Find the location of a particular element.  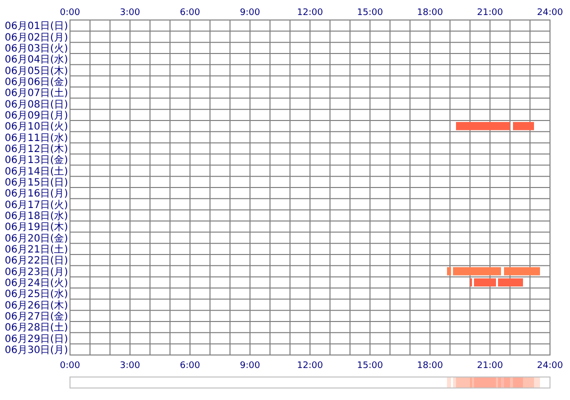

y-tick-label: 06月06日(金) is located at coordinates (36, 82).